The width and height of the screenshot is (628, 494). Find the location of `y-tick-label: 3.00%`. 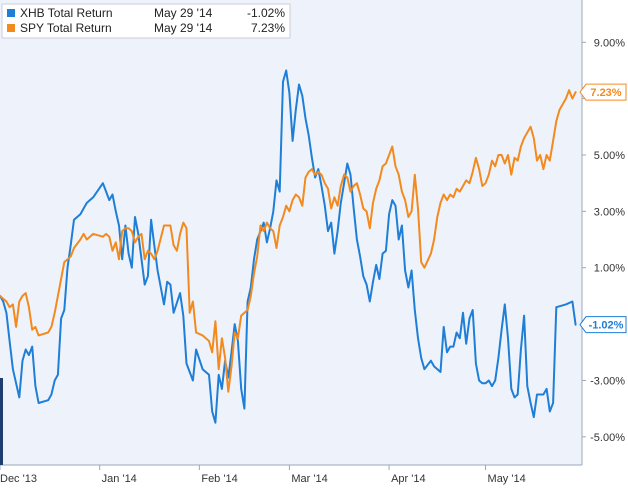

y-tick-label: 3.00% is located at coordinates (609, 212).